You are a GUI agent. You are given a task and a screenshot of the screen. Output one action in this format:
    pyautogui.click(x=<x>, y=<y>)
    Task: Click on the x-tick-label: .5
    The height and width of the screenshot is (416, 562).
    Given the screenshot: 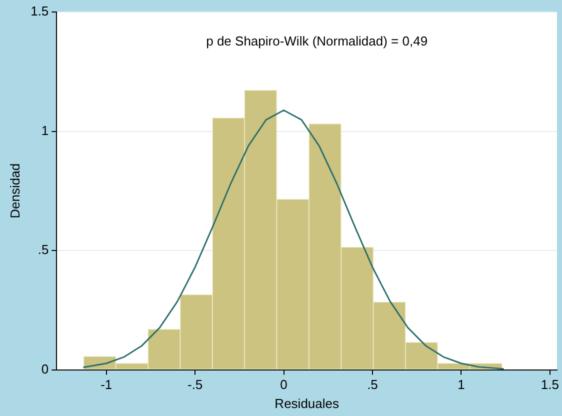 What is the action you would take?
    pyautogui.click(x=372, y=384)
    